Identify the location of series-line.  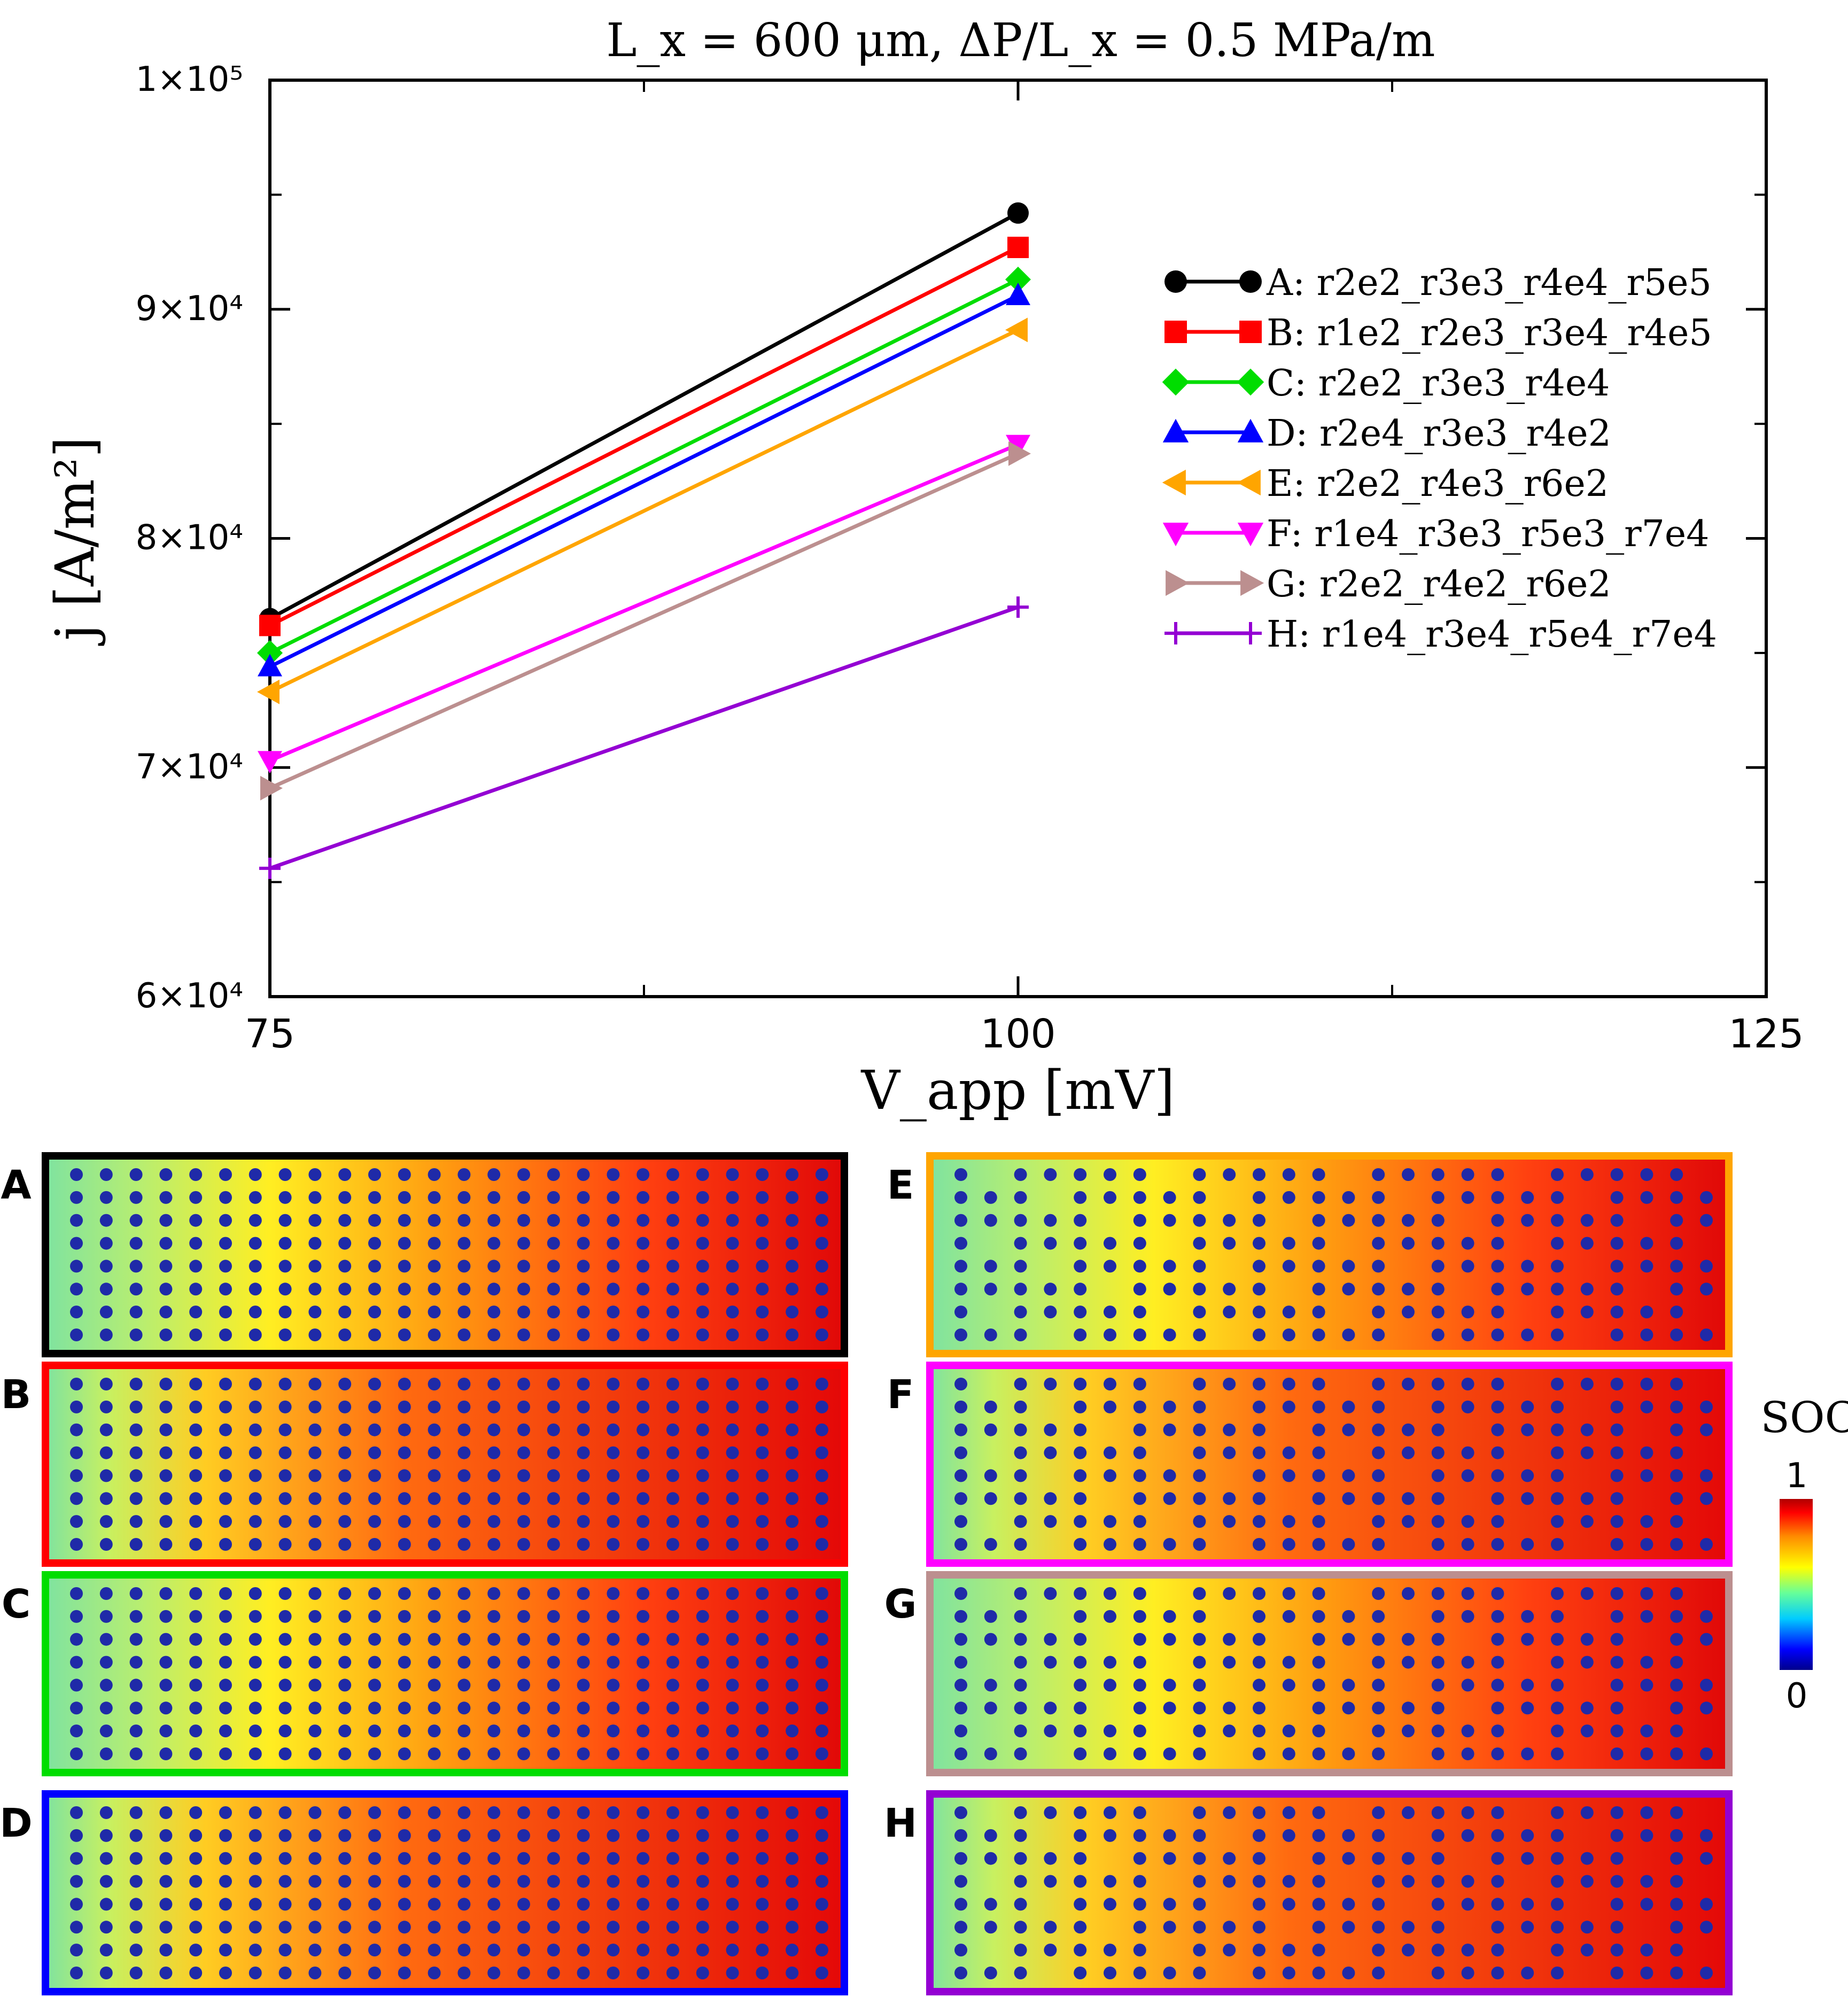
(644, 621).